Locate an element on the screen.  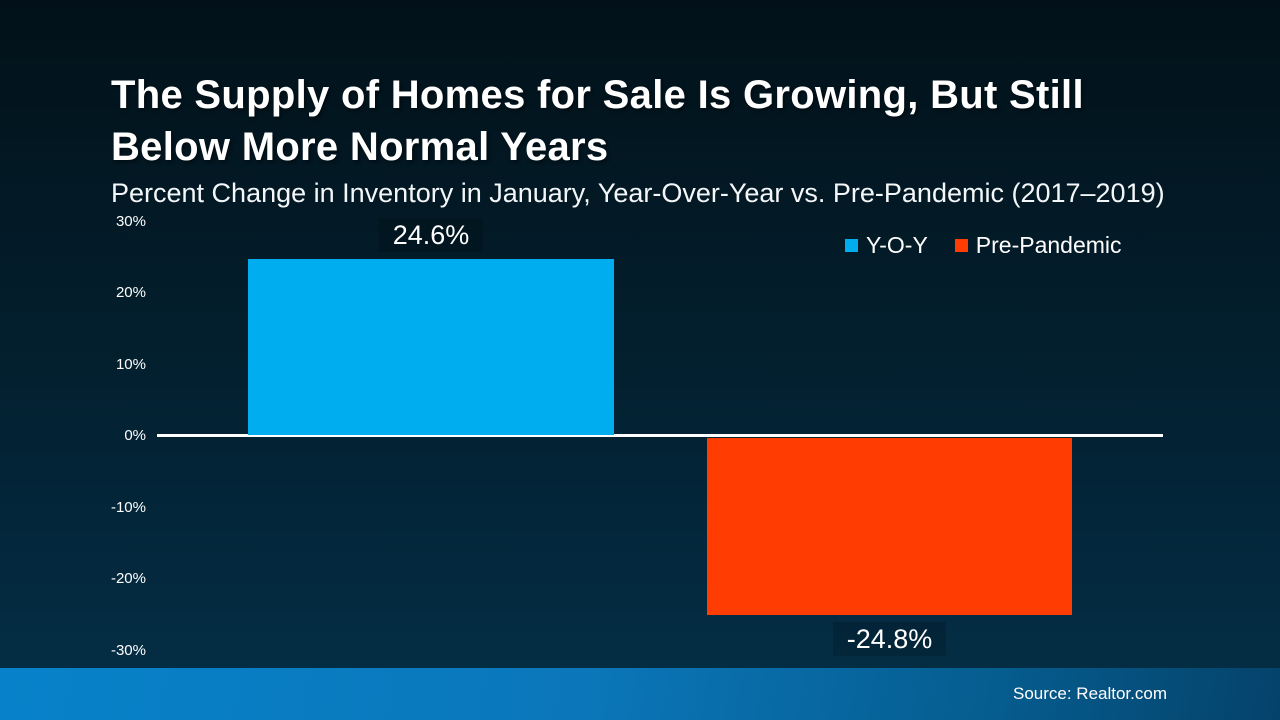
legend: Y-O-Y Pre-Pandemic is located at coordinates (983, 245).